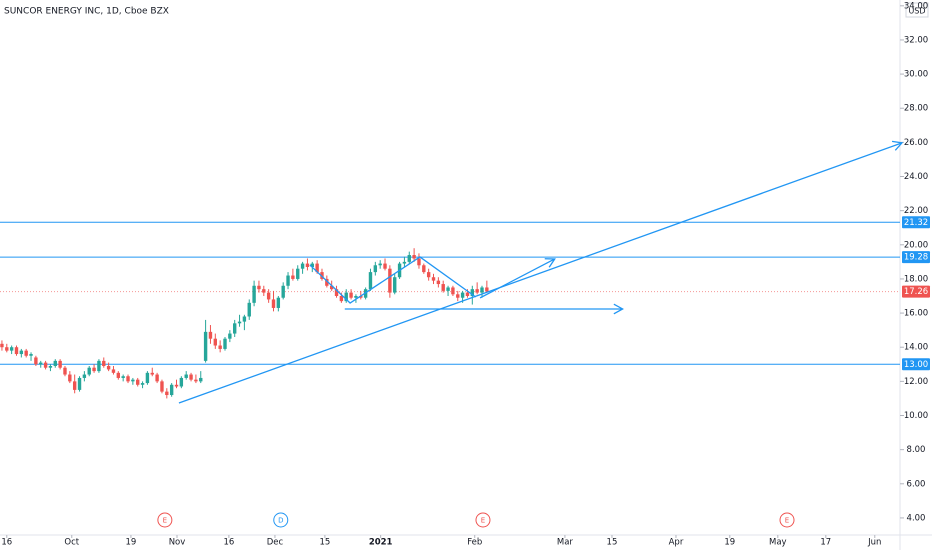 The width and height of the screenshot is (932, 550). Describe the element at coordinates (916, 416) in the screenshot. I see `y-tick-label: 10.00` at that location.